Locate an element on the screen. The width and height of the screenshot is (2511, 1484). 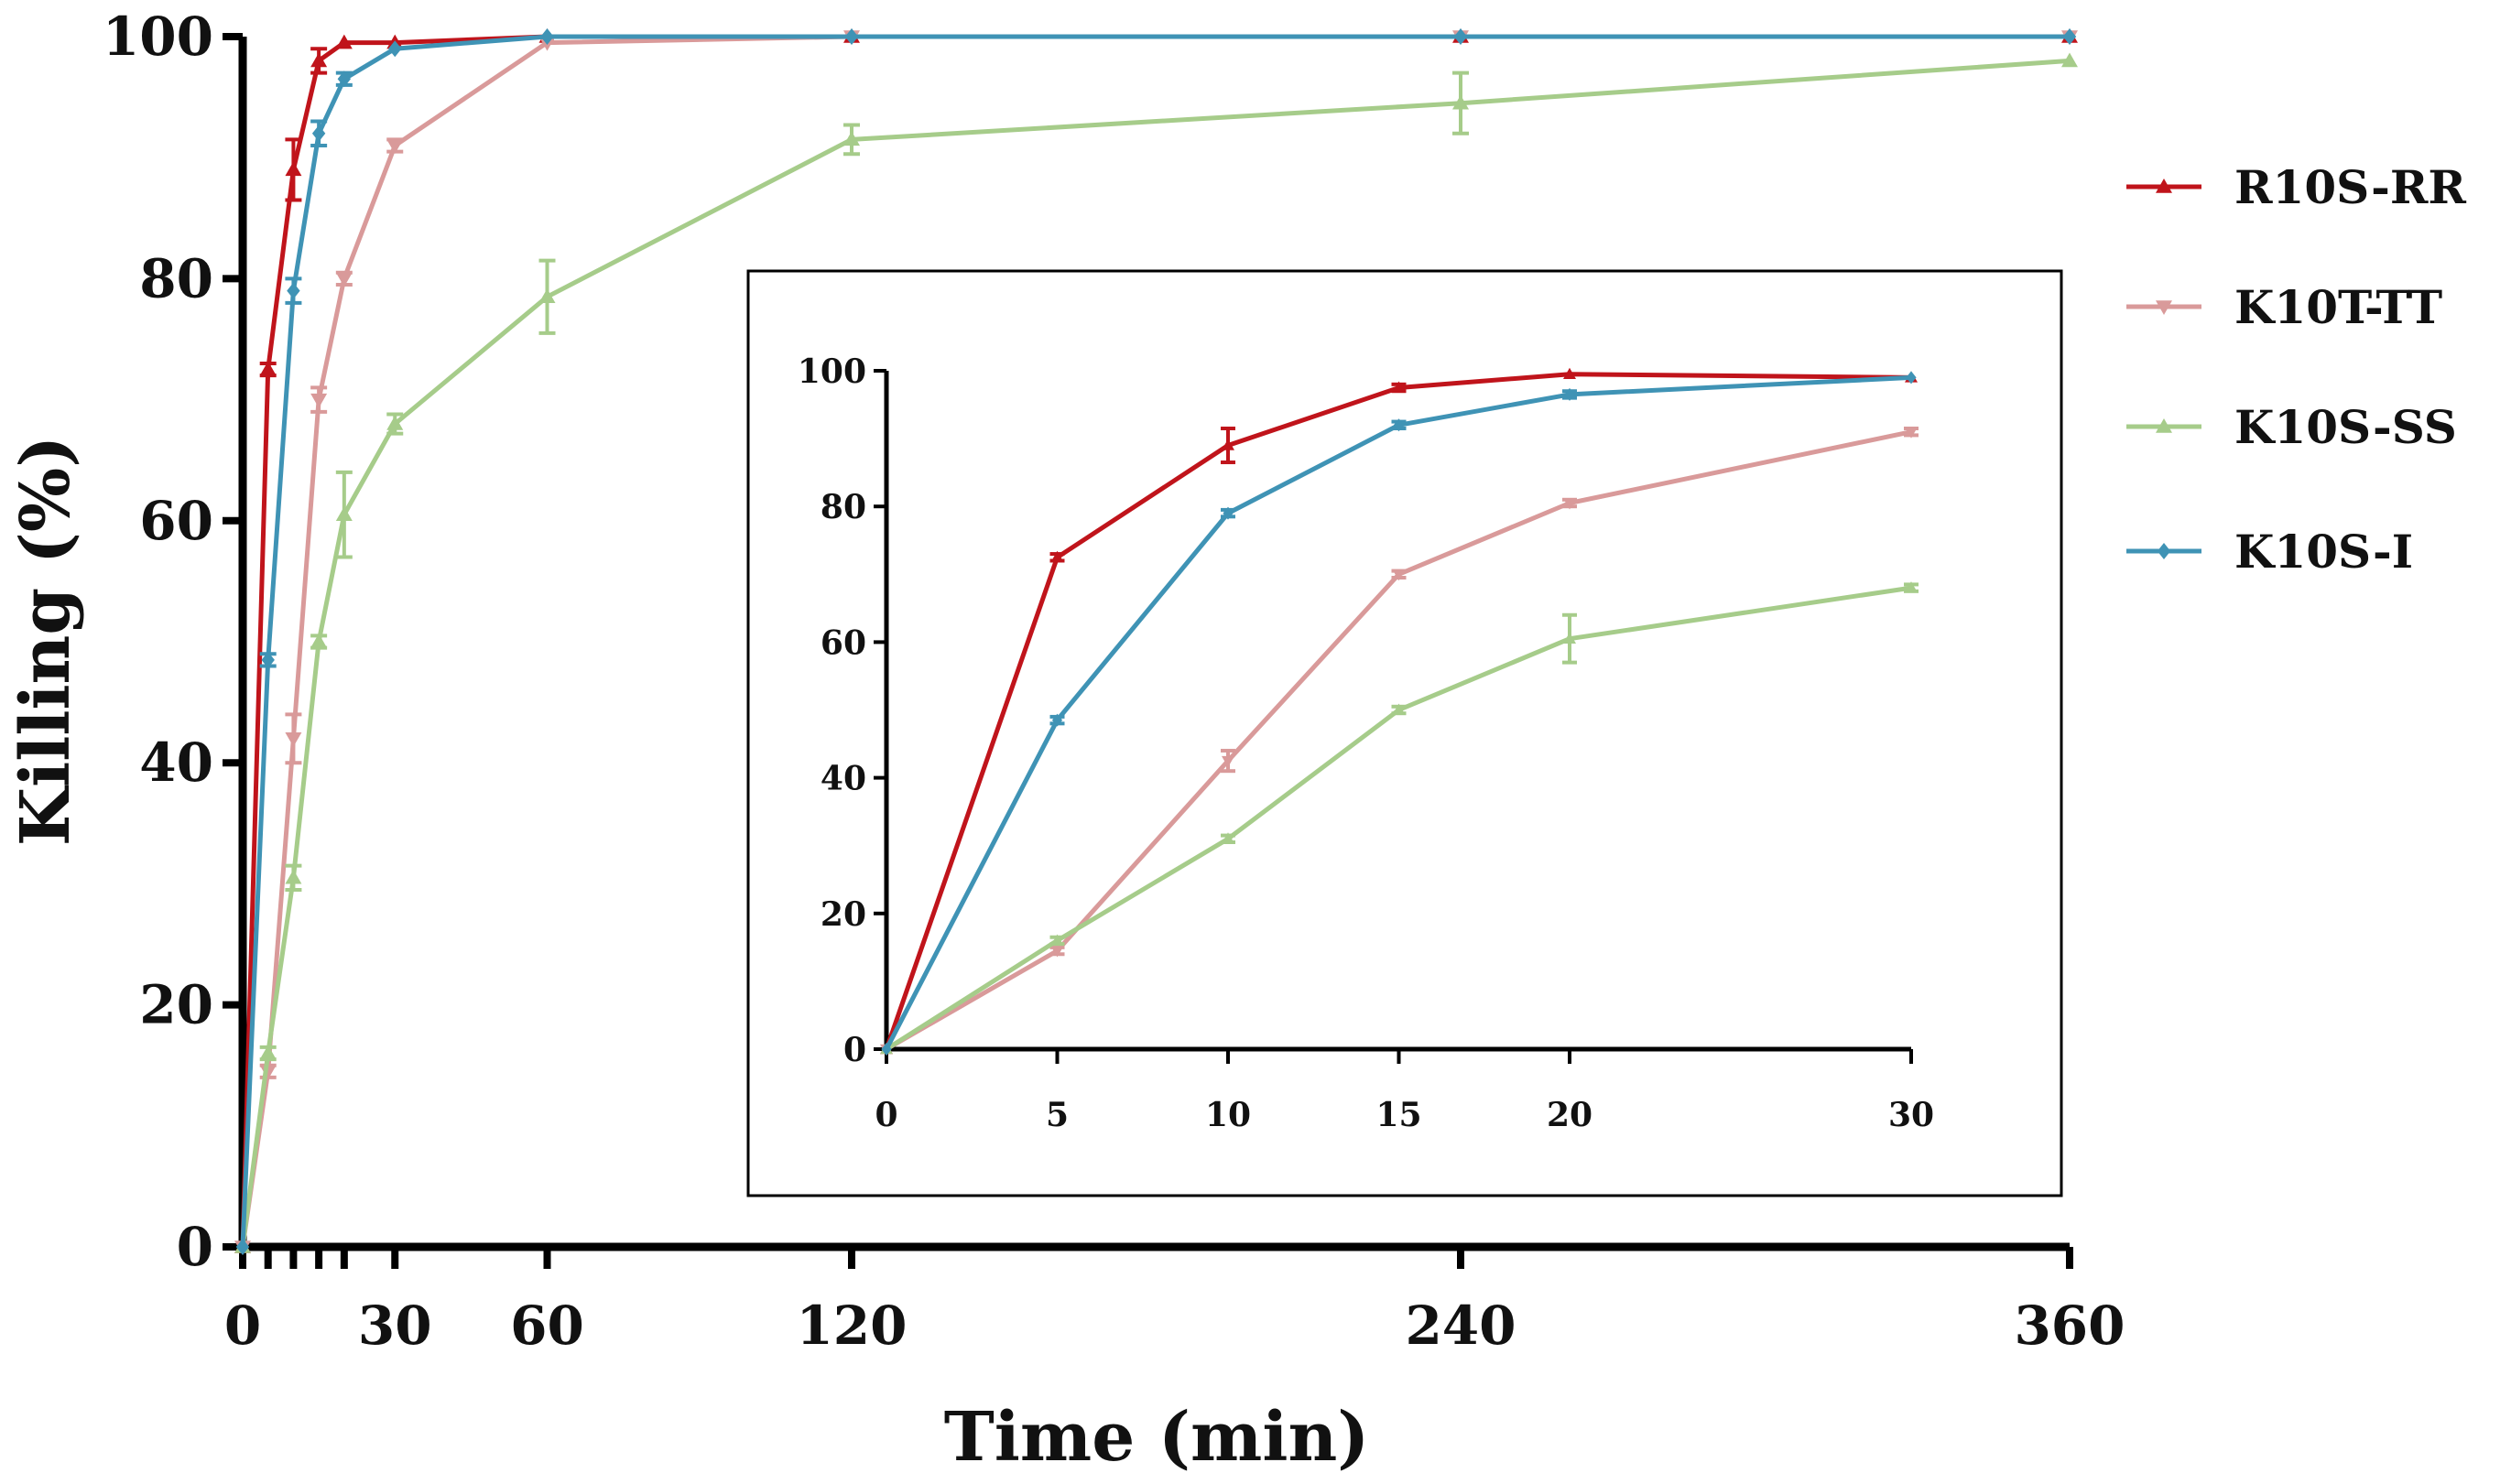
inset-series-K10S-SS is located at coordinates (1399, 818).